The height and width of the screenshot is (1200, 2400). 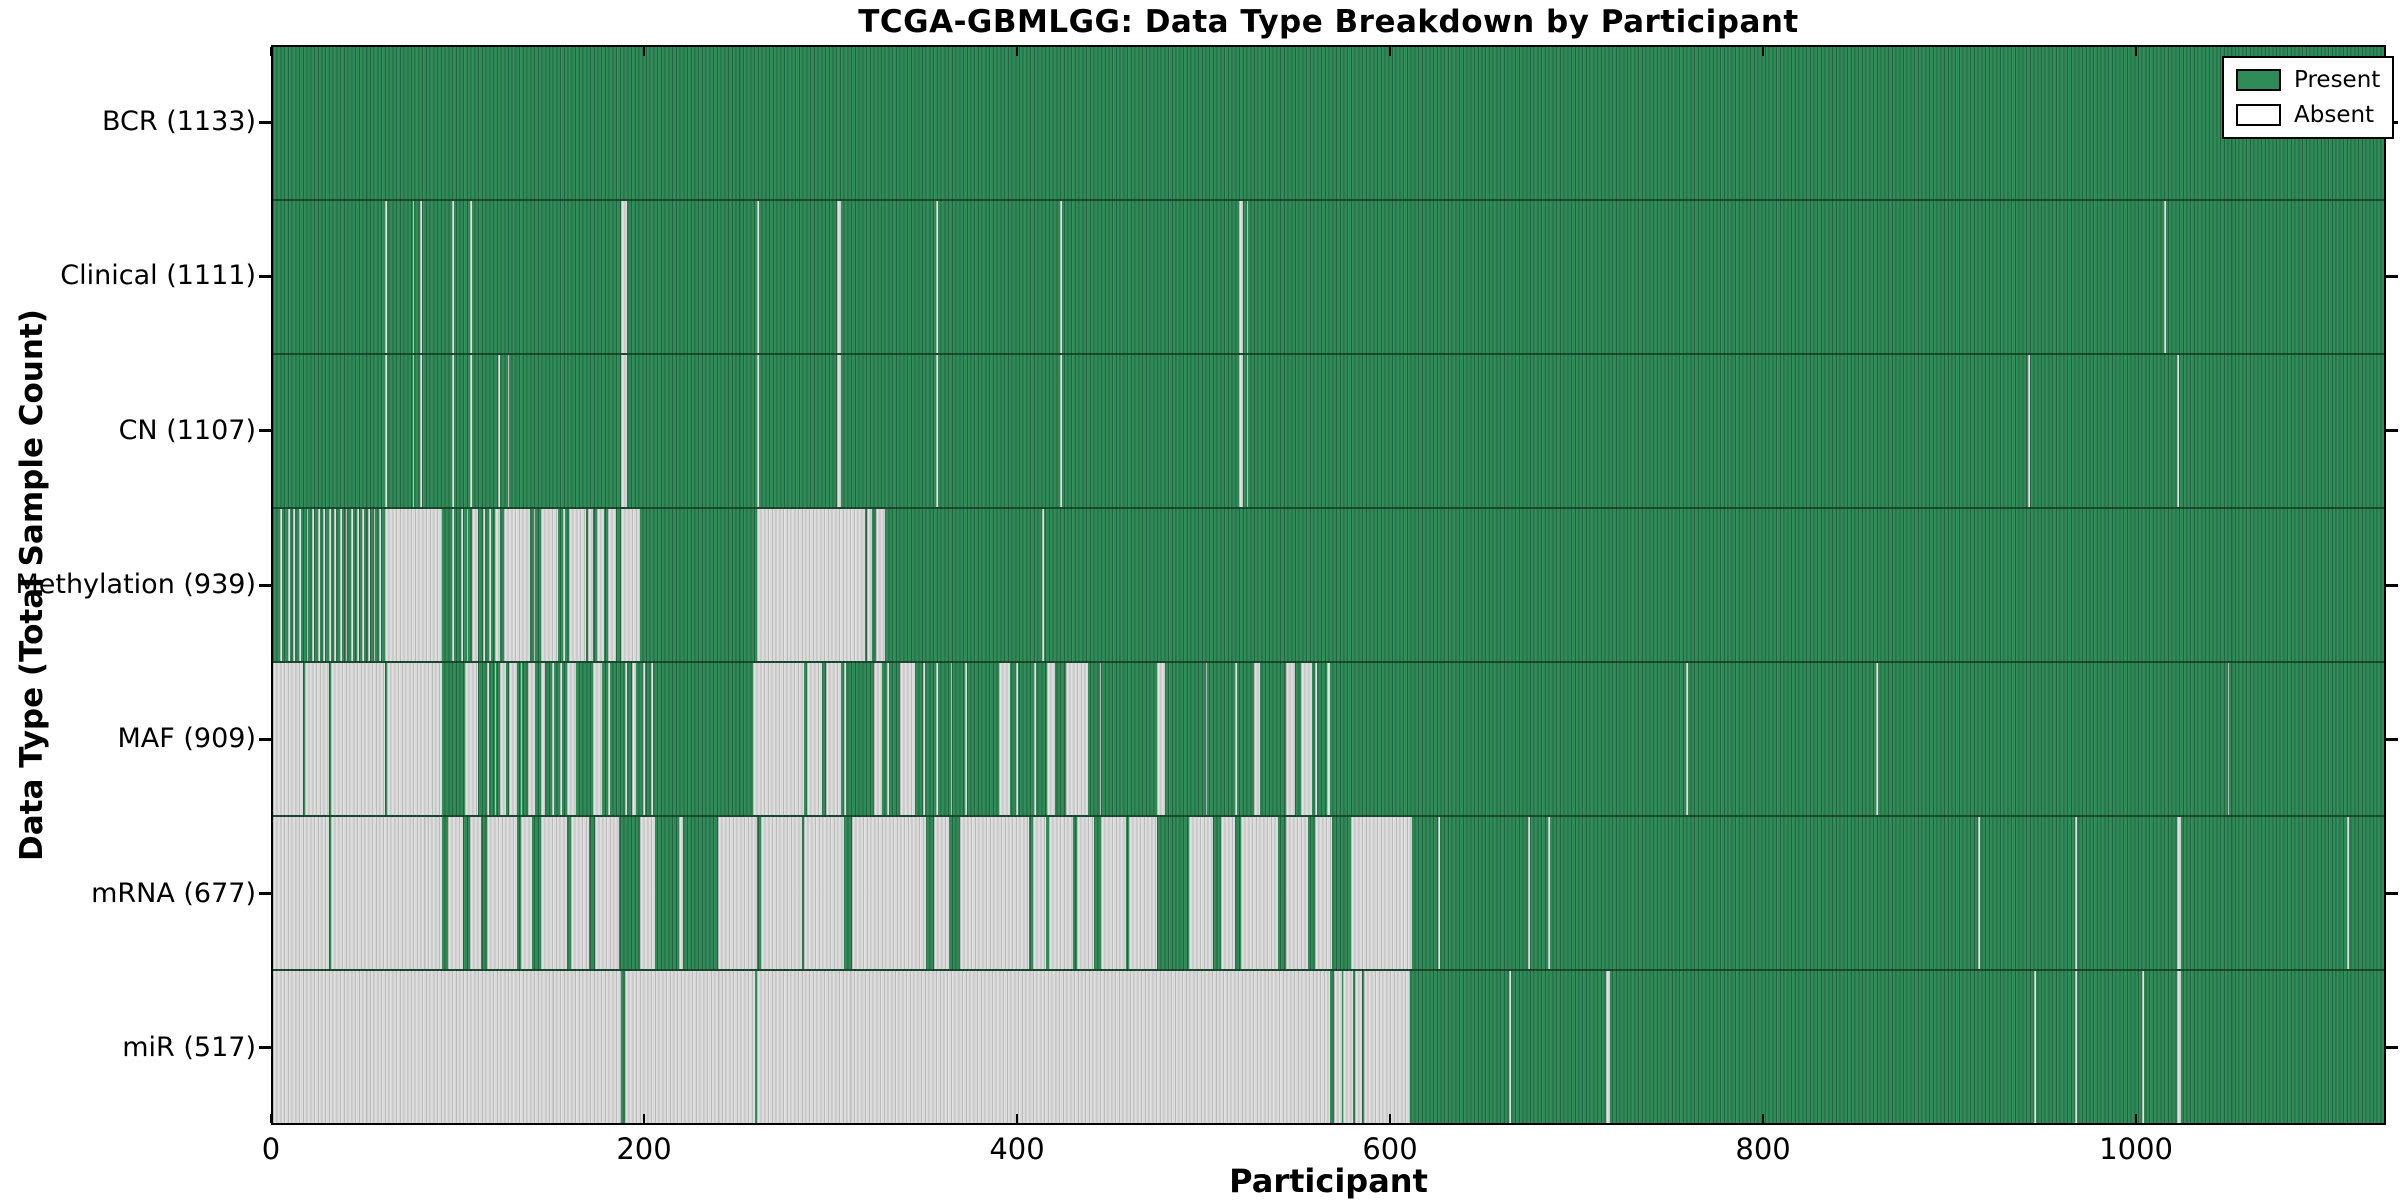 I want to click on legend-swatch-present, so click(x=2258, y=80).